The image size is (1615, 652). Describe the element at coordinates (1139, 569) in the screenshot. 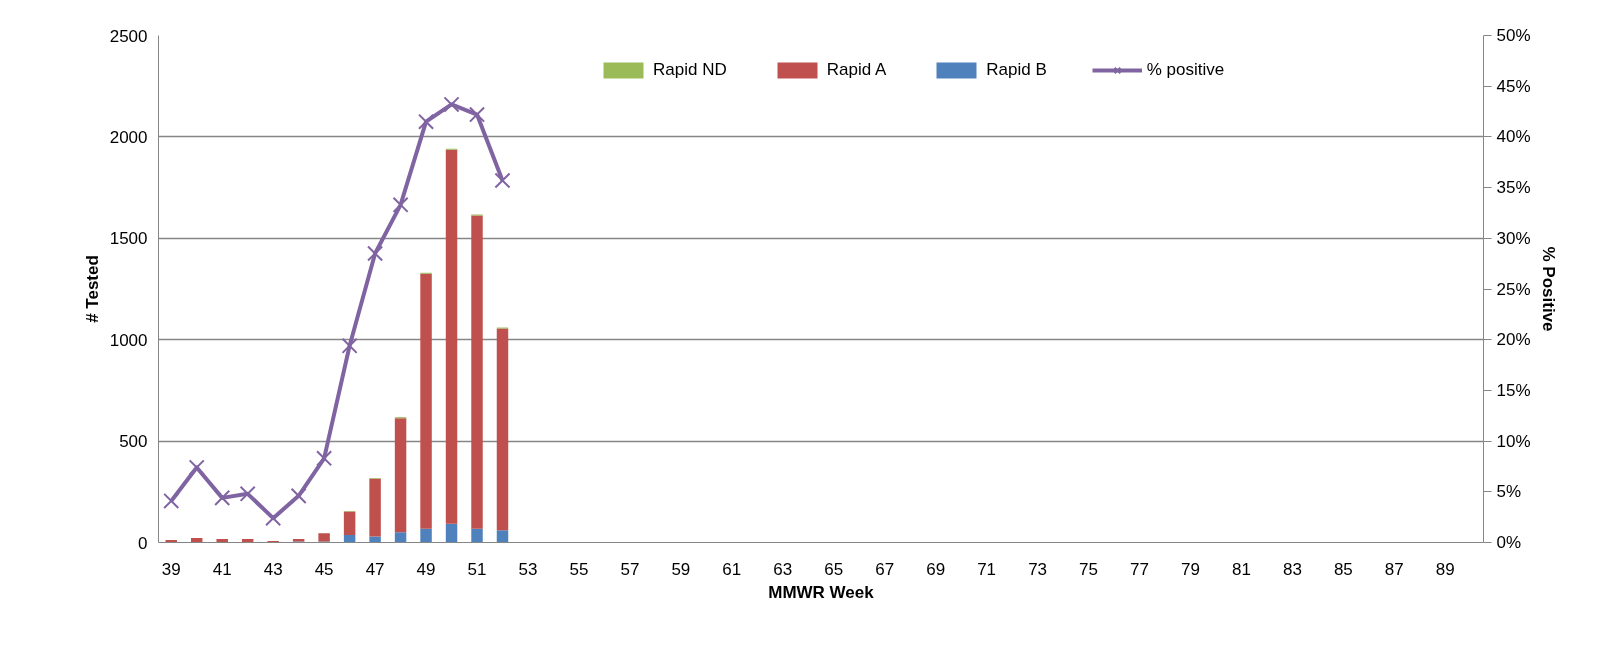

I see `x-tick-label: 77` at that location.